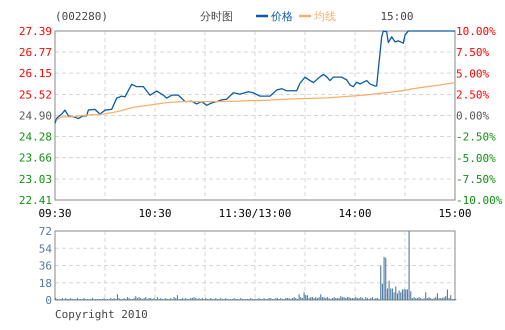  What do you see at coordinates (35, 116) in the screenshot?
I see `y-tick-label: 24.90` at bounding box center [35, 116].